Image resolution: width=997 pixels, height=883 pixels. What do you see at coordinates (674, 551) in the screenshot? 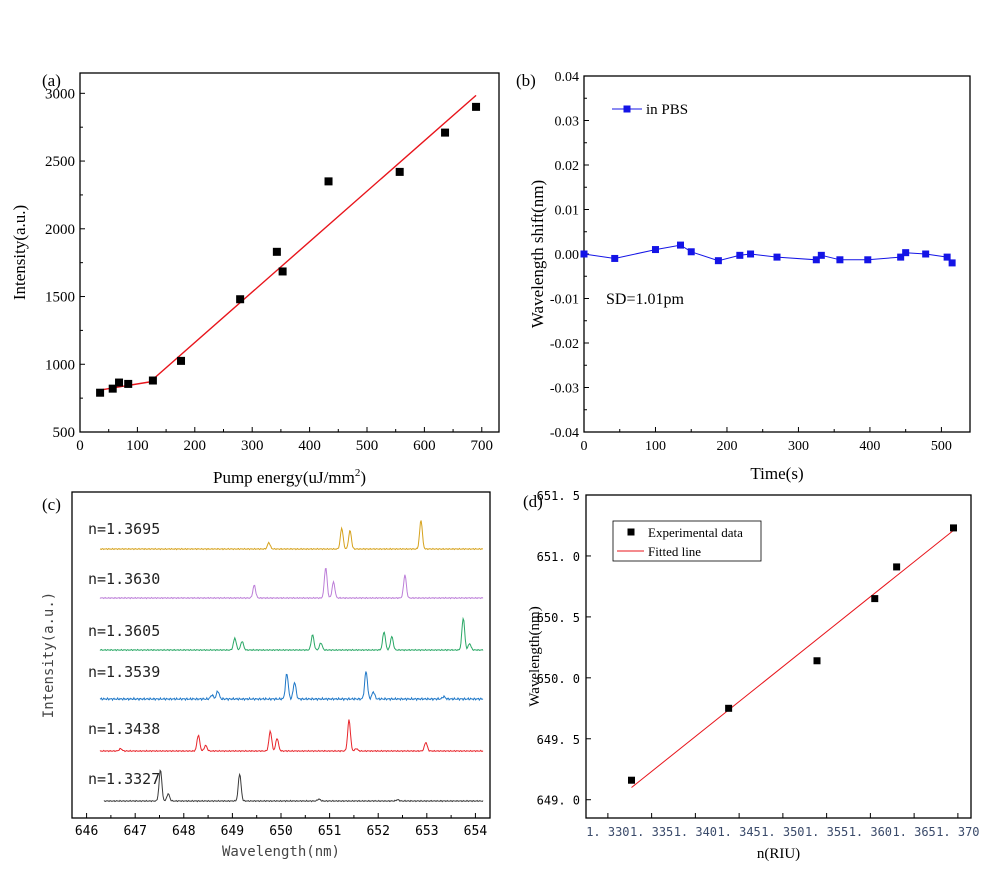
I see `panel-d-legend-label-fit: Fitted line` at bounding box center [674, 551].